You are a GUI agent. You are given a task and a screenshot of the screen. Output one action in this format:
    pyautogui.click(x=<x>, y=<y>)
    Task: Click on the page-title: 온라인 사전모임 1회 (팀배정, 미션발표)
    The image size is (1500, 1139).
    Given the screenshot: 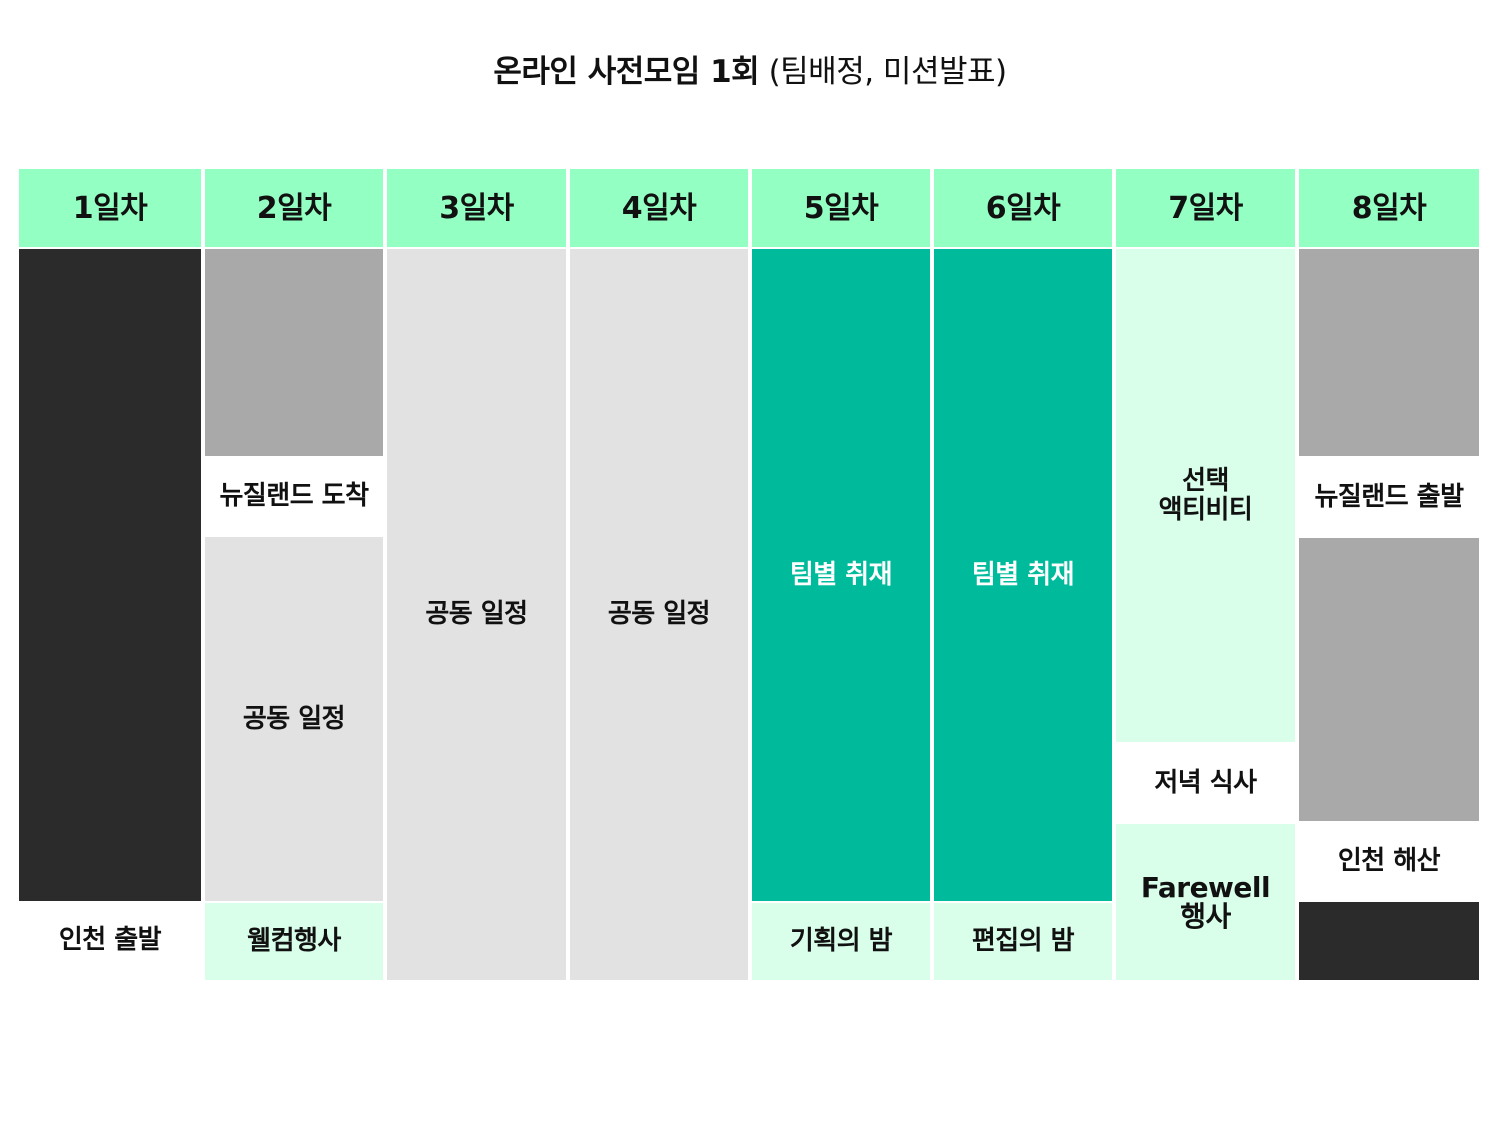 What is the action you would take?
    pyautogui.click(x=750, y=68)
    